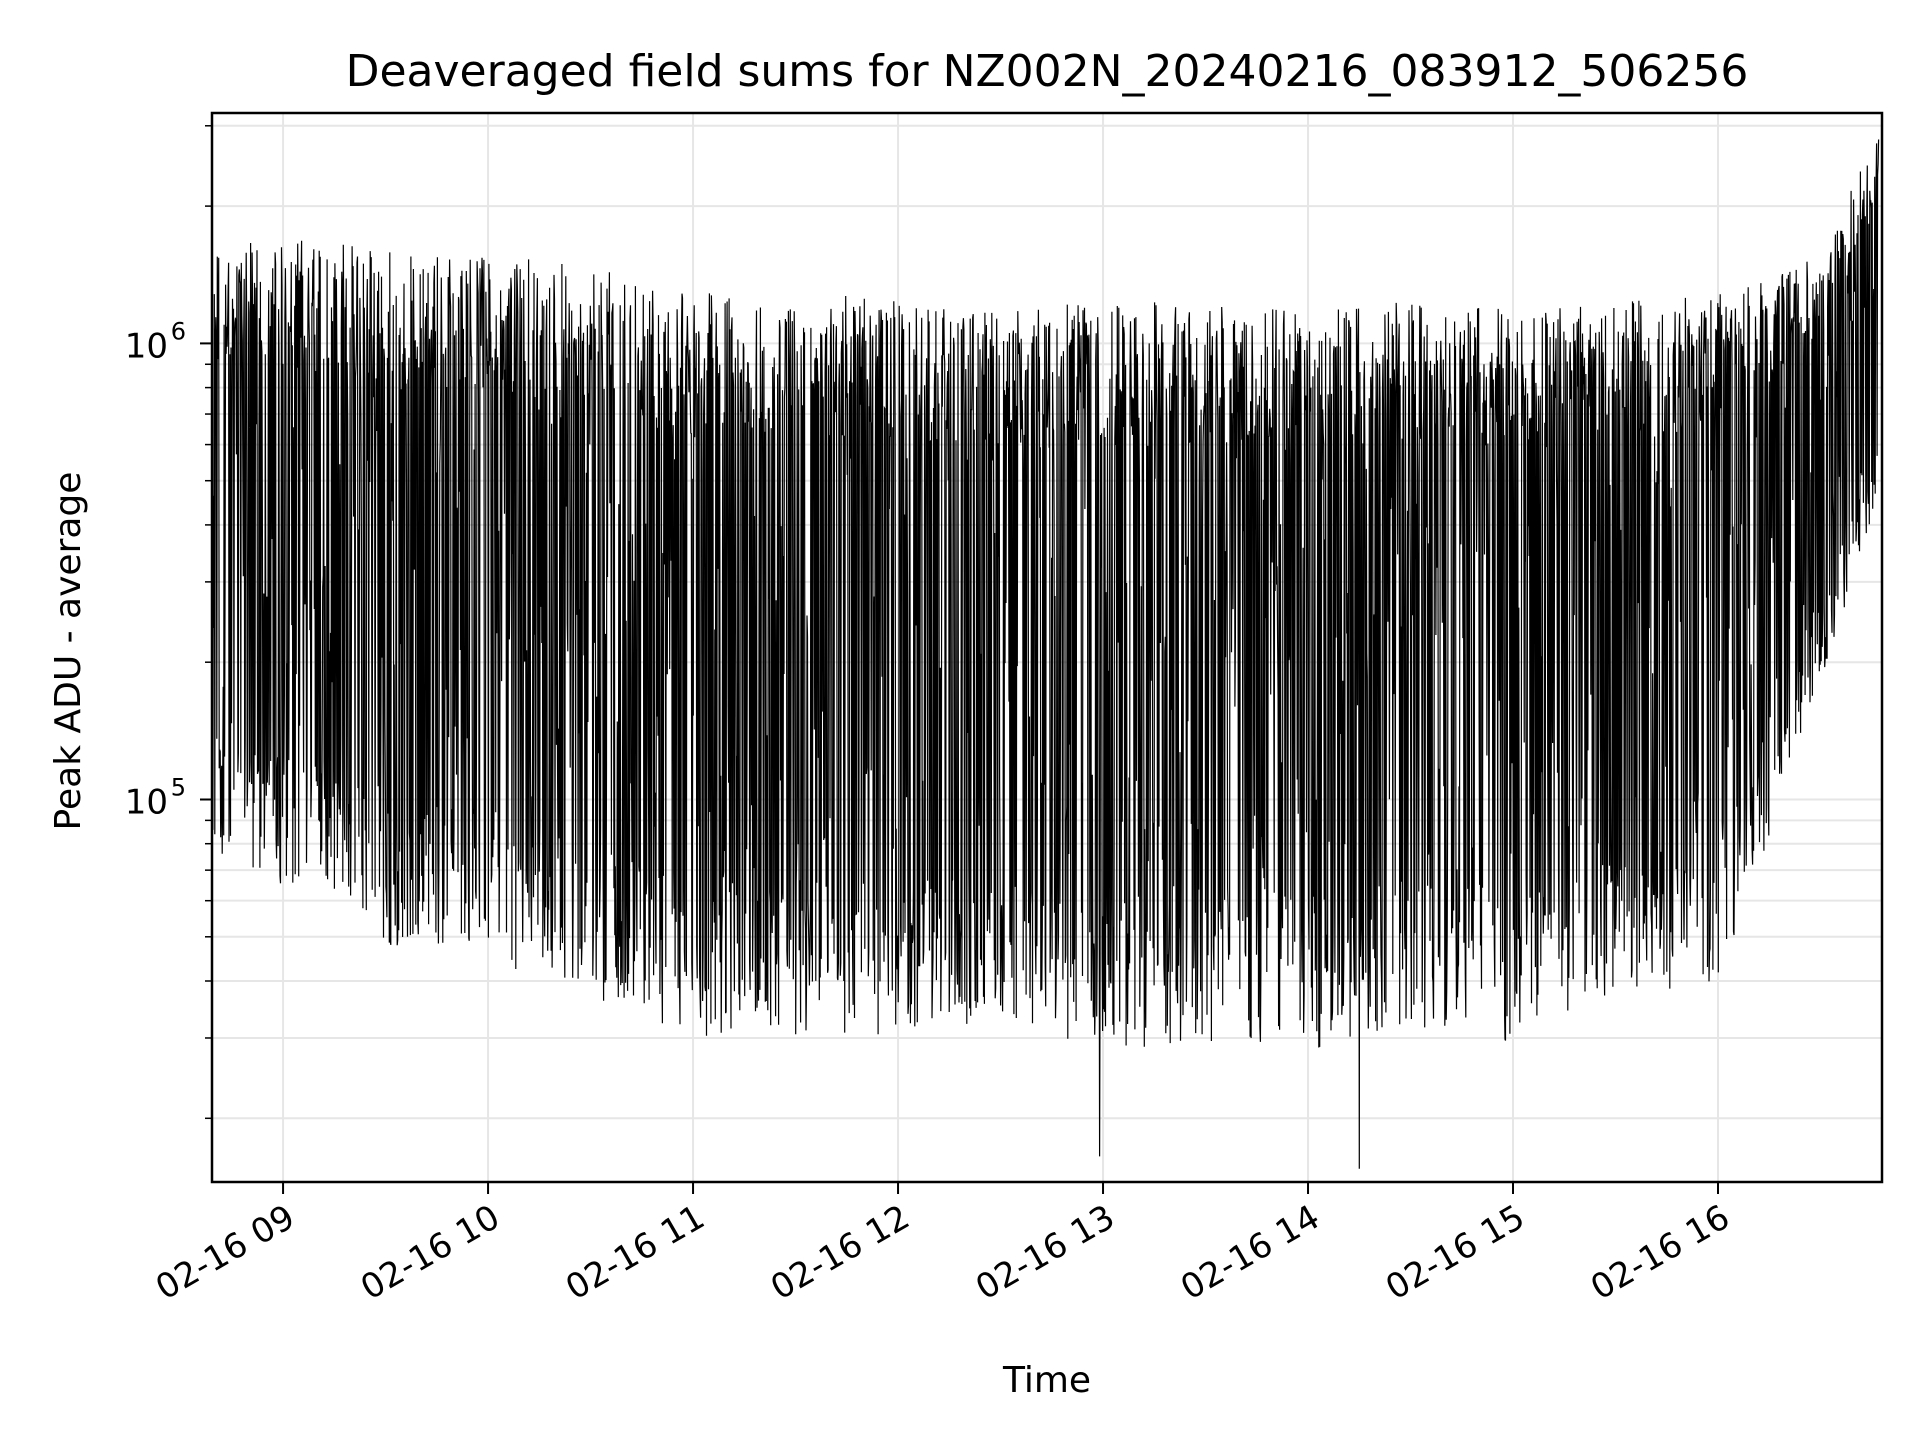 The height and width of the screenshot is (1440, 1920). I want to click on y-tick-exponent: 5, so click(178, 787).